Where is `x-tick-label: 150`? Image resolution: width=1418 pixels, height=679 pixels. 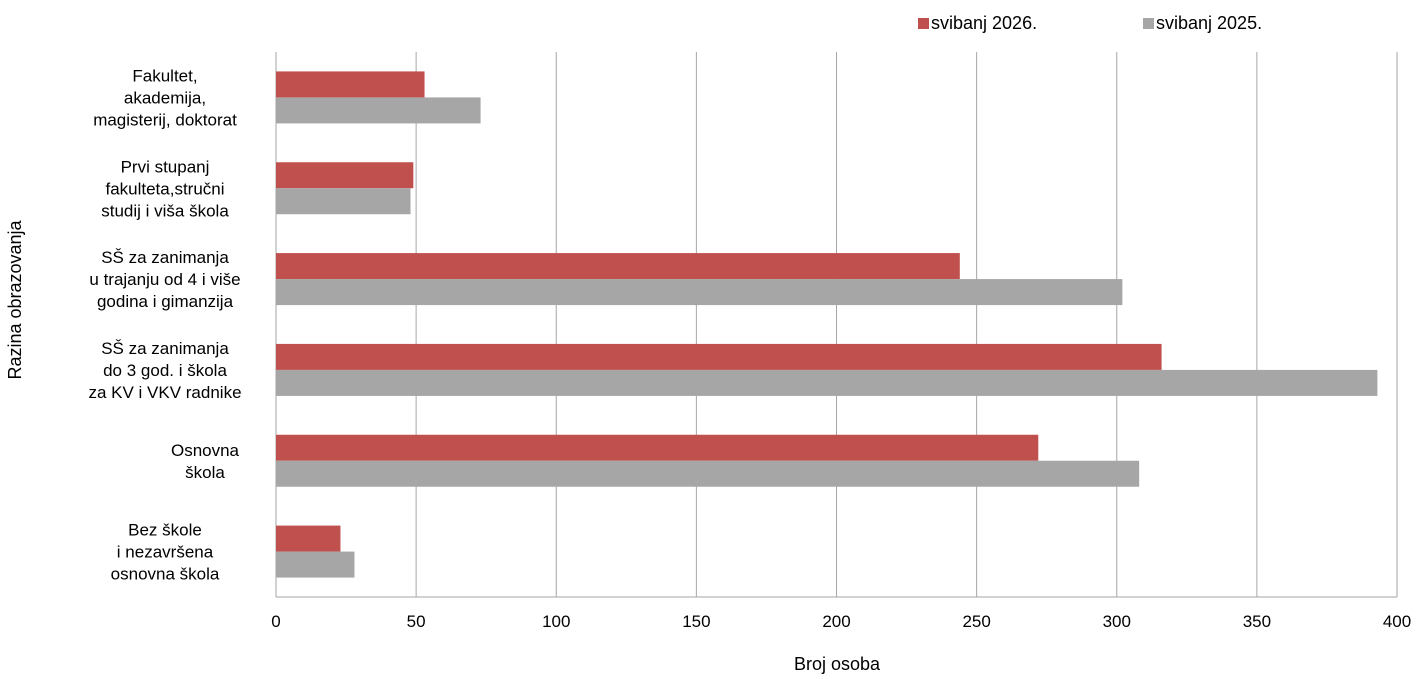
x-tick-label: 150 is located at coordinates (696, 621).